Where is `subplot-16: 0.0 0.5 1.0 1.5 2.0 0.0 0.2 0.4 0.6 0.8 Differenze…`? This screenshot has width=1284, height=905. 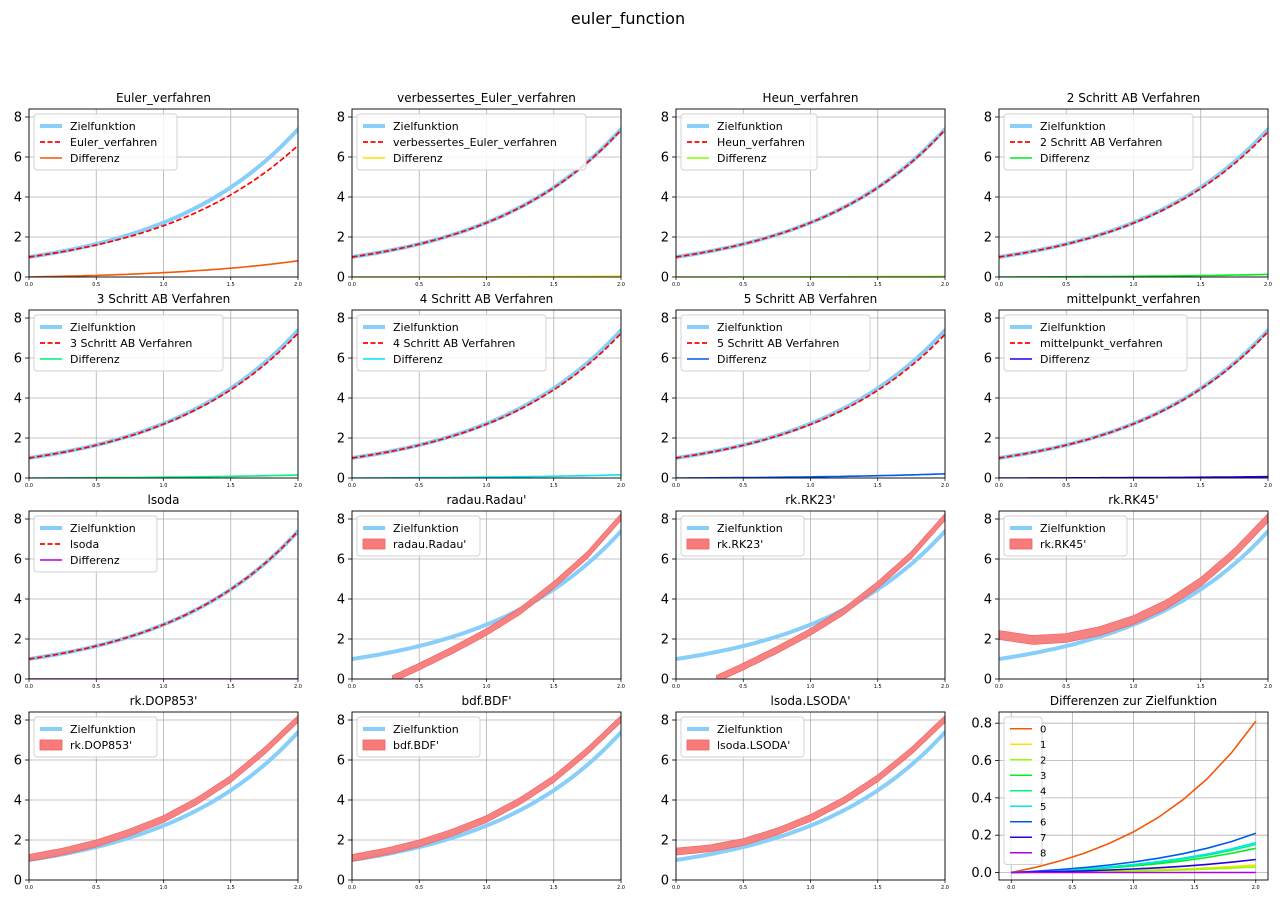 subplot-16: 0.0 0.5 1.0 1.5 2.0 0.0 0.2 0.4 0.6 0.8 Differenze… is located at coordinates (1120, 792).